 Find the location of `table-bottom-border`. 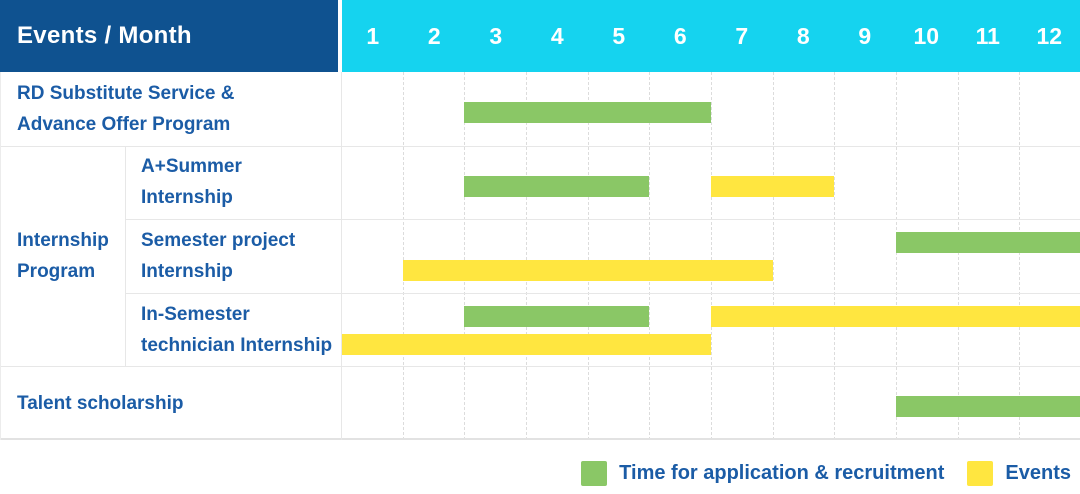

table-bottom-border is located at coordinates (540, 439).